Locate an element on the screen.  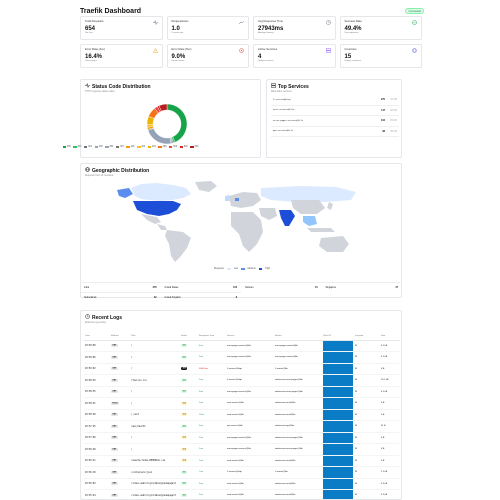
log-status: 200 is located at coordinates (184, 392).